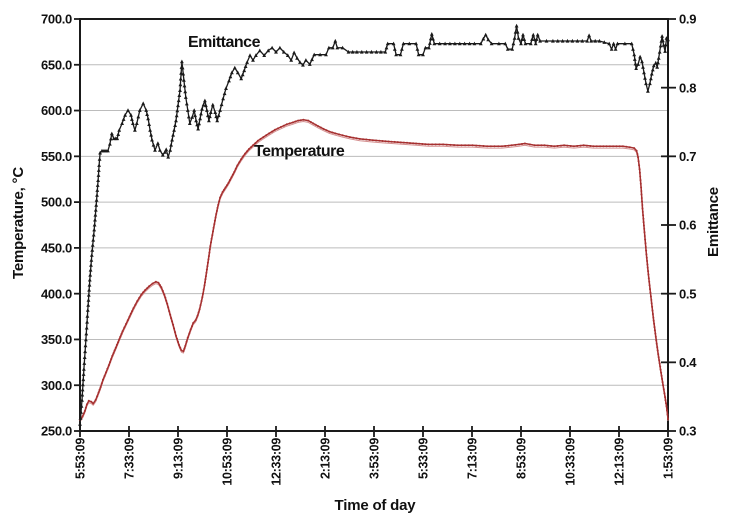 Image resolution: width=732 pixels, height=526 pixels. What do you see at coordinates (375, 458) in the screenshot?
I see `x-tick-label: 3:53:09` at bounding box center [375, 458].